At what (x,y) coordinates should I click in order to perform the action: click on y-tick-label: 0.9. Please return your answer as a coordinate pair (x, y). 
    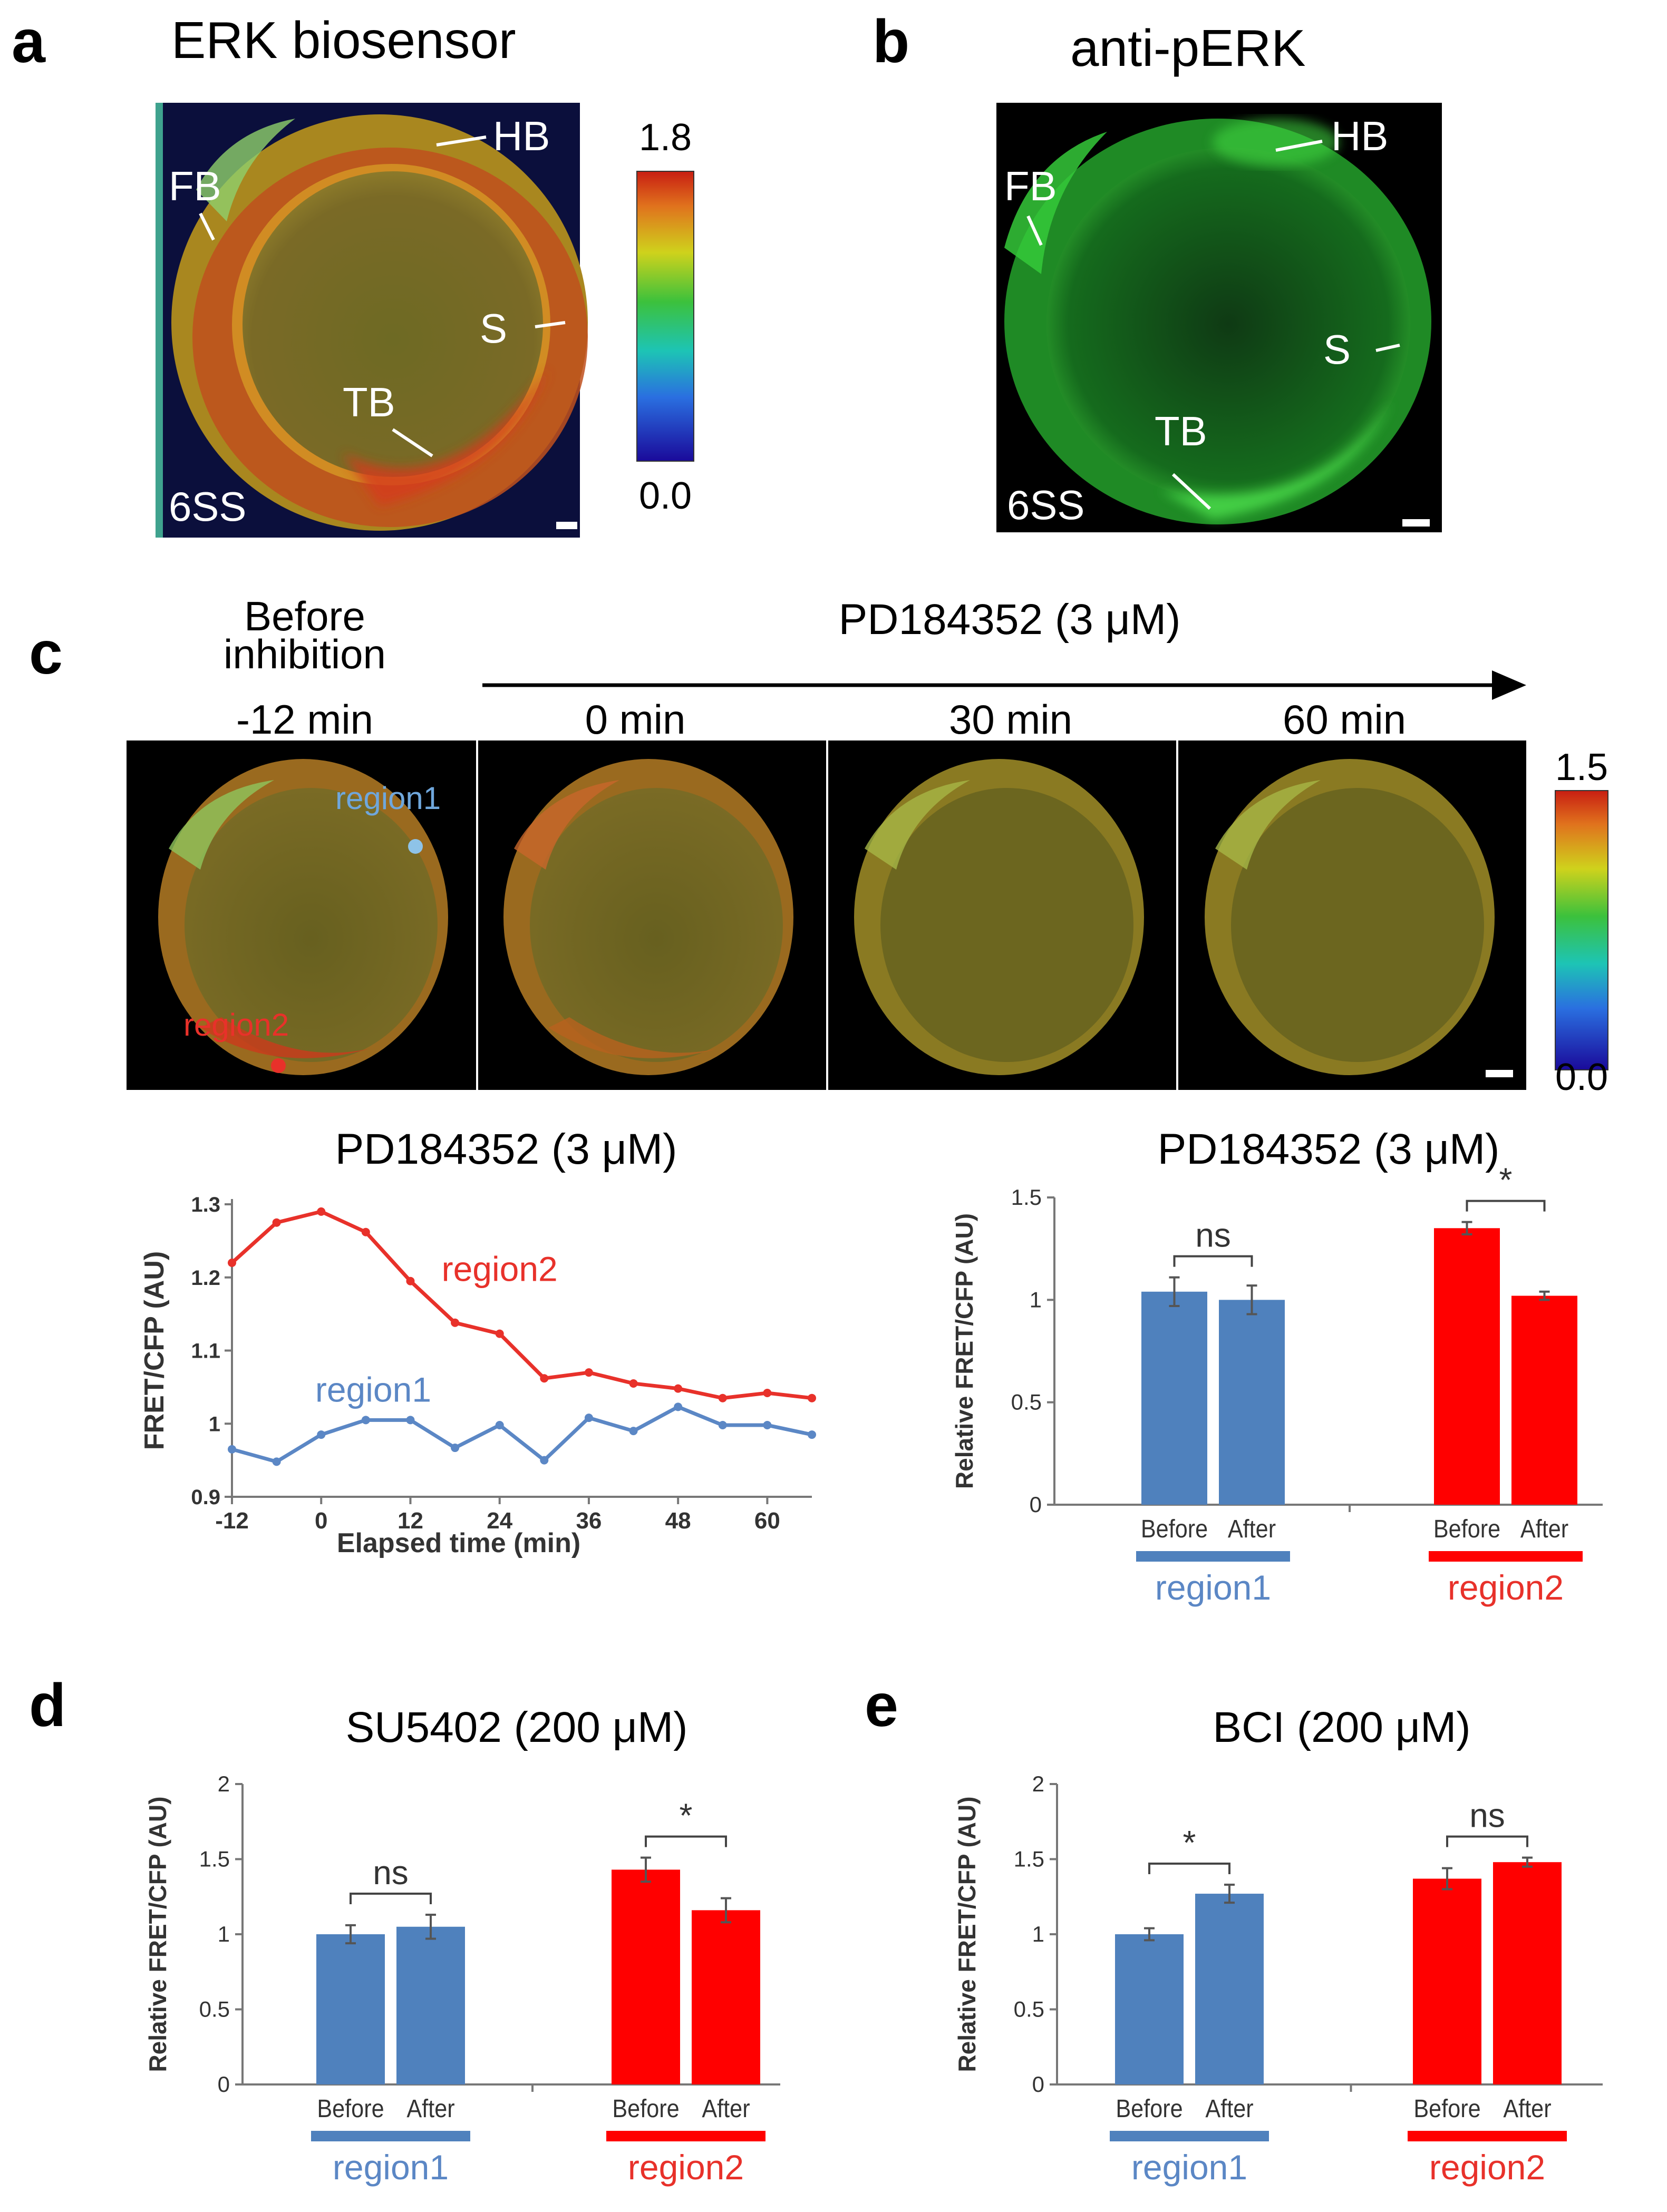
    Looking at the image, I should click on (206, 1497).